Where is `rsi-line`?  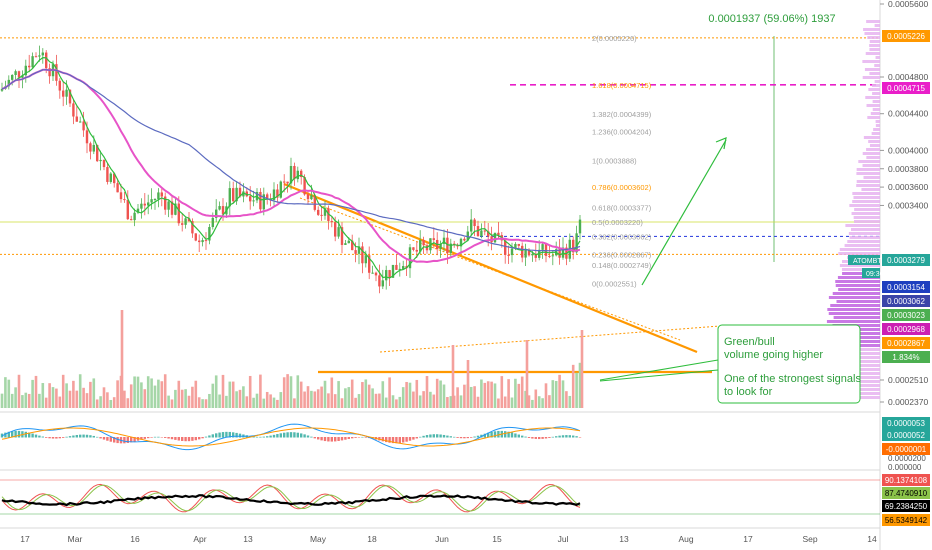
rsi-line is located at coordinates (291, 500).